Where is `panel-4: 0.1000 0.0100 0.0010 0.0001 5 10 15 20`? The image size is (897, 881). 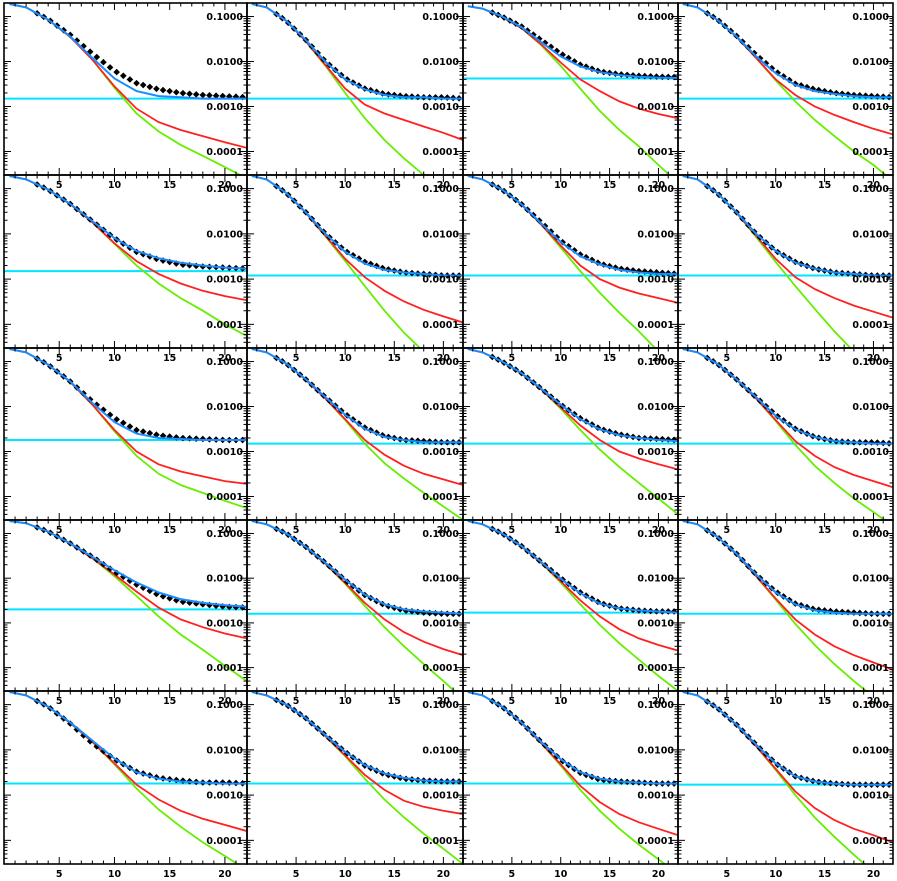 panel-4: 0.1000 0.0100 0.0010 0.0001 5 10 15 20 is located at coordinates (785, 96).